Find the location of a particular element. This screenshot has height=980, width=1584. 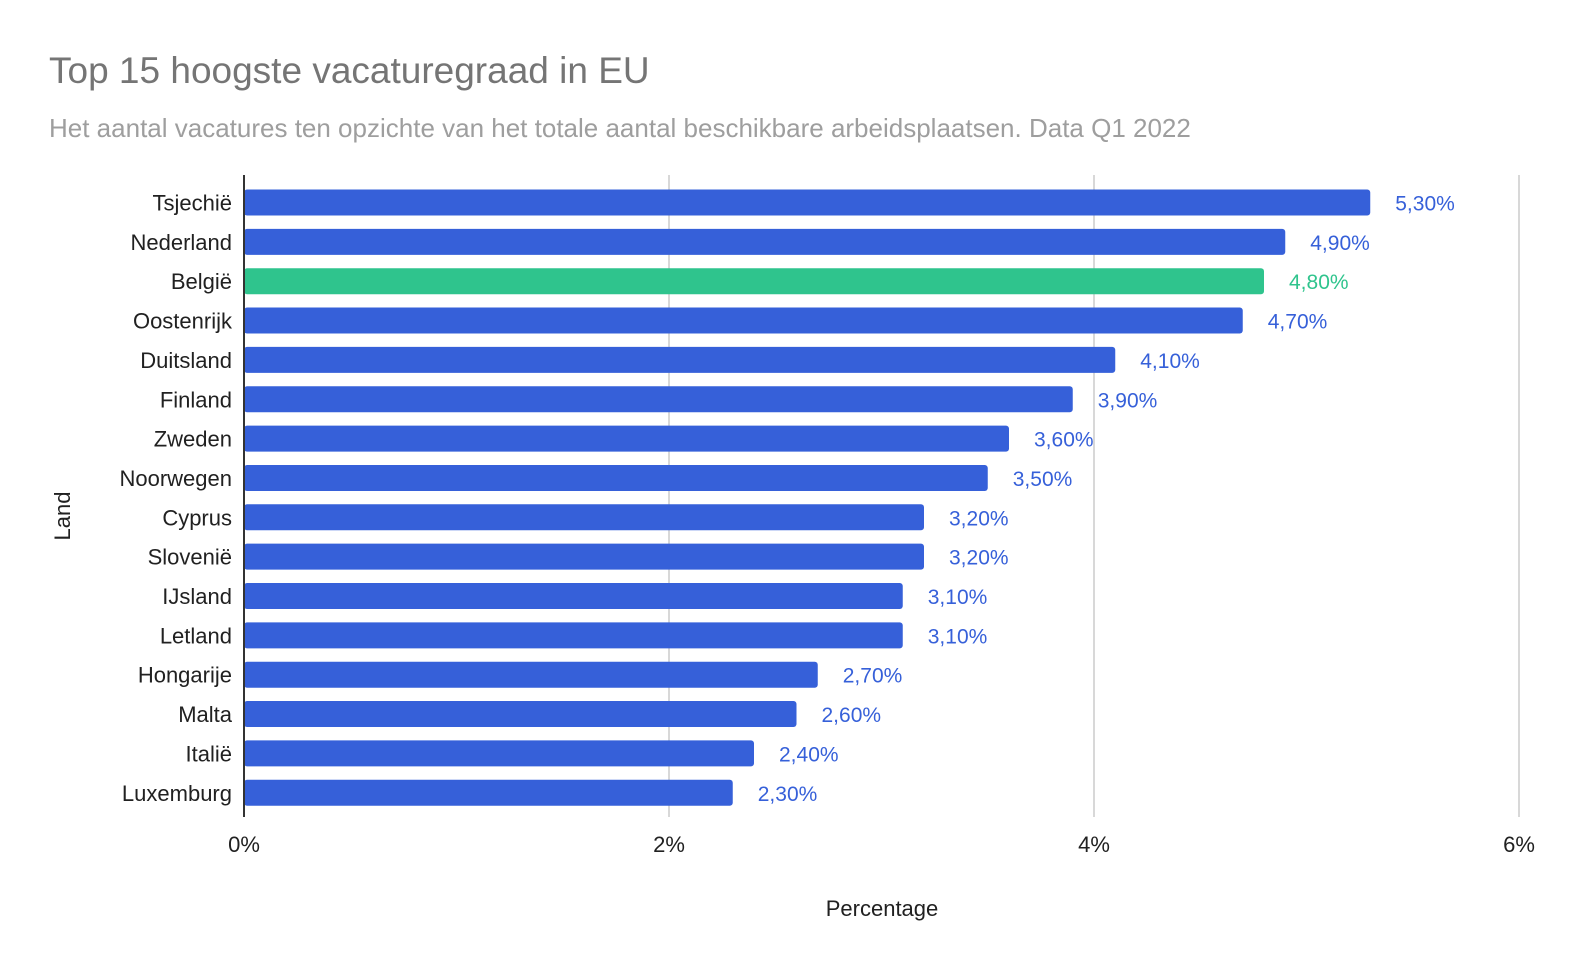

category-label: Malta is located at coordinates (205, 714).